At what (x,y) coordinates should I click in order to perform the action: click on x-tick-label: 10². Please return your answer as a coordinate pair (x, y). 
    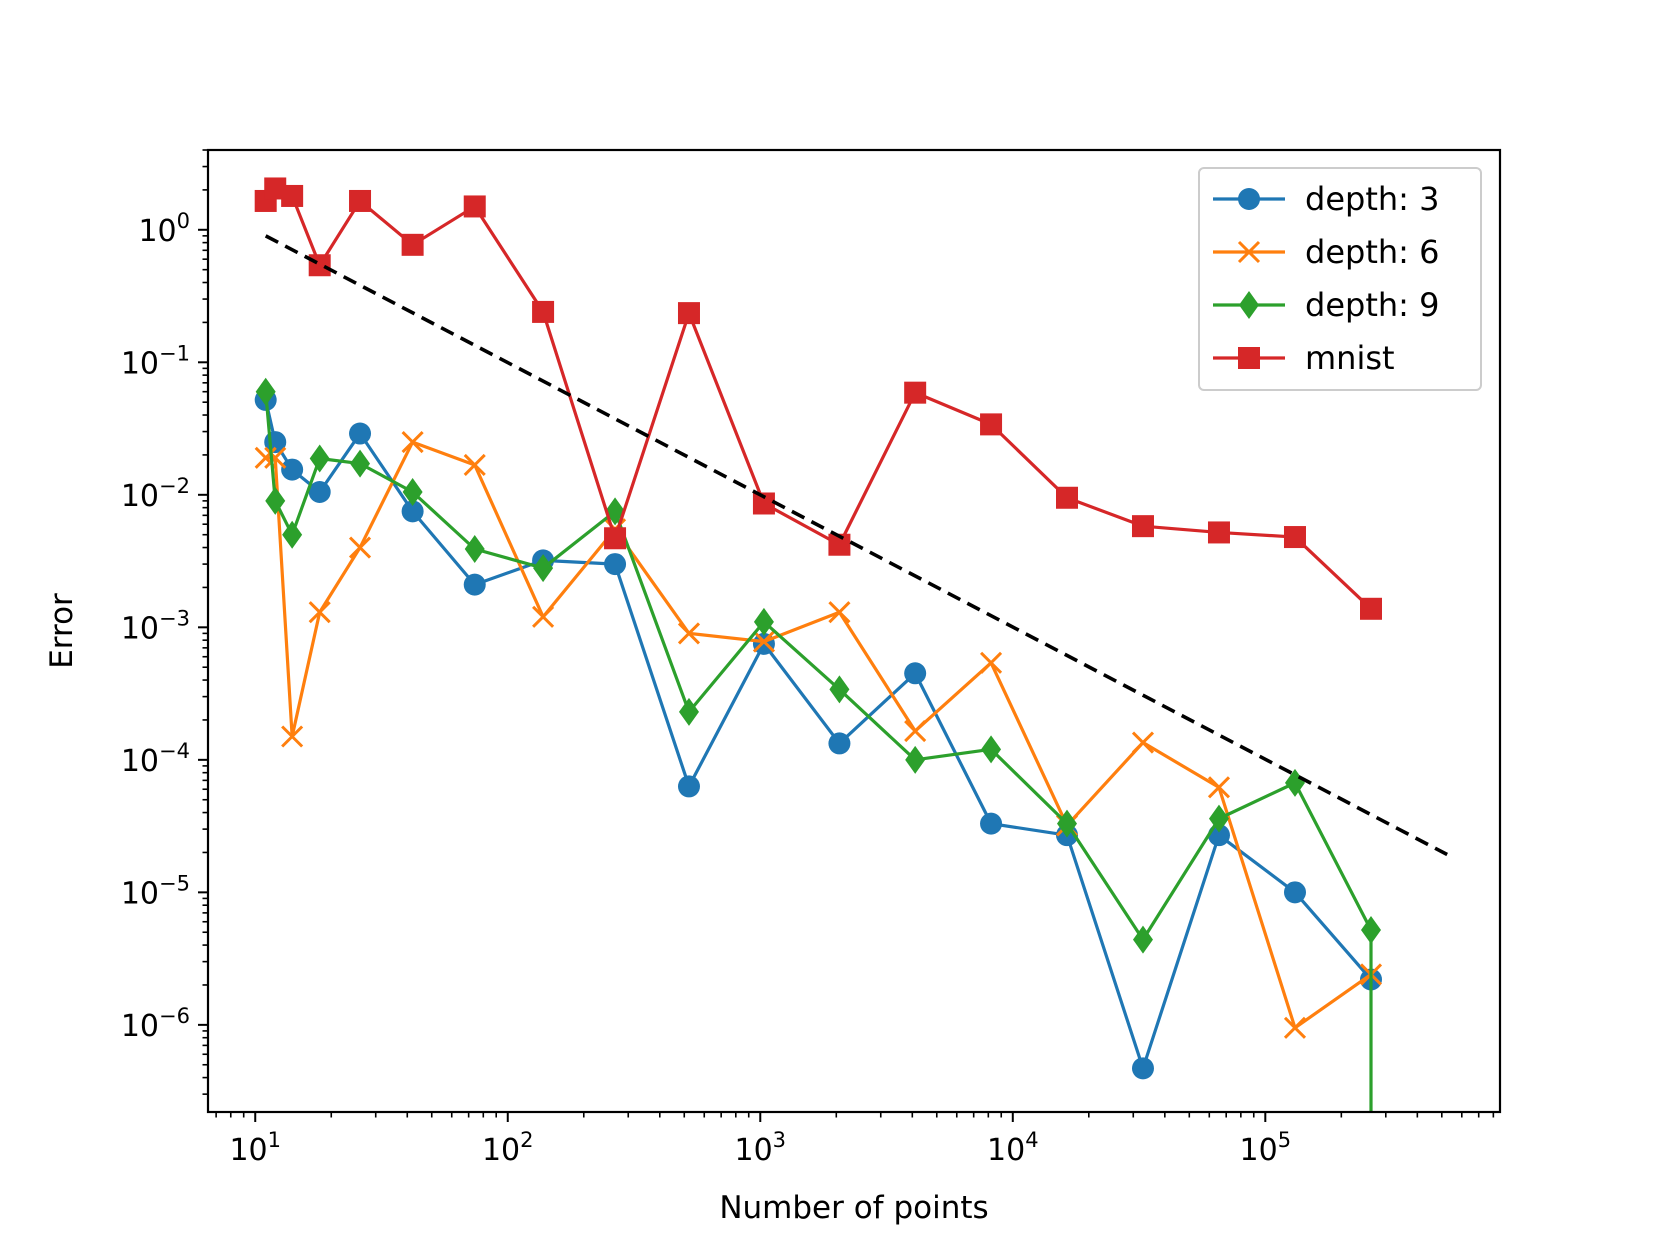
    Looking at the image, I should click on (508, 1148).